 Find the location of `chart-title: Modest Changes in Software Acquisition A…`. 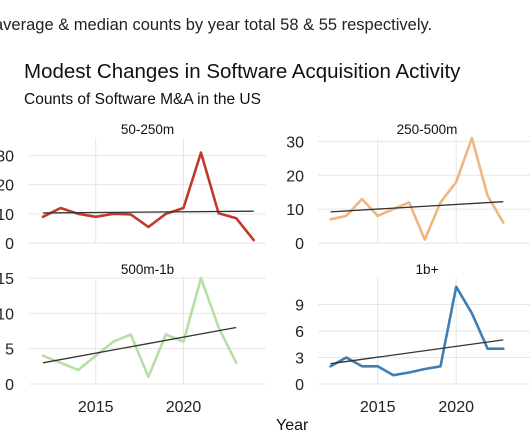

chart-title: Modest Changes in Software Acquisition A… is located at coordinates (242, 71).